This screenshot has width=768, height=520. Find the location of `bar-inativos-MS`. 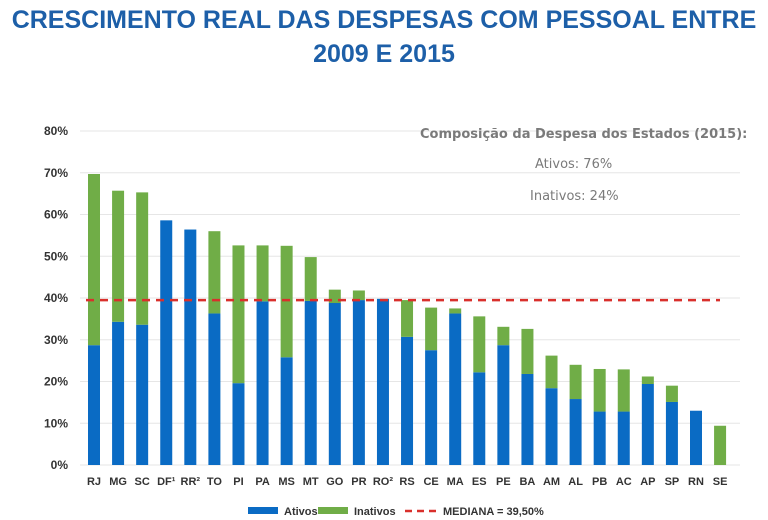

bar-inativos-MS is located at coordinates (286, 301).